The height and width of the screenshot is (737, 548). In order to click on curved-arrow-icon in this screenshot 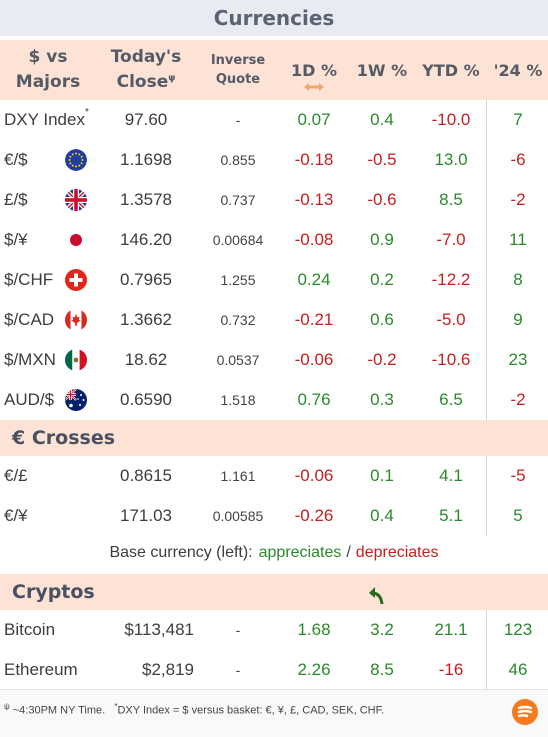, I will do `click(376, 596)`.